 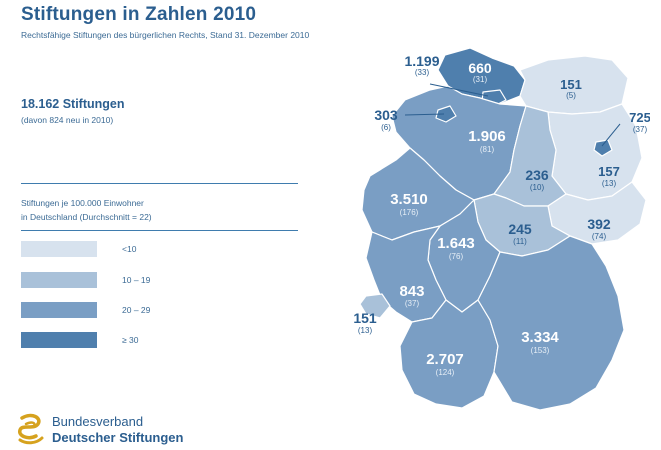 What do you see at coordinates (409, 212) in the screenshot?
I see `label-nordrhein-westfalen-per100k: (176)` at bounding box center [409, 212].